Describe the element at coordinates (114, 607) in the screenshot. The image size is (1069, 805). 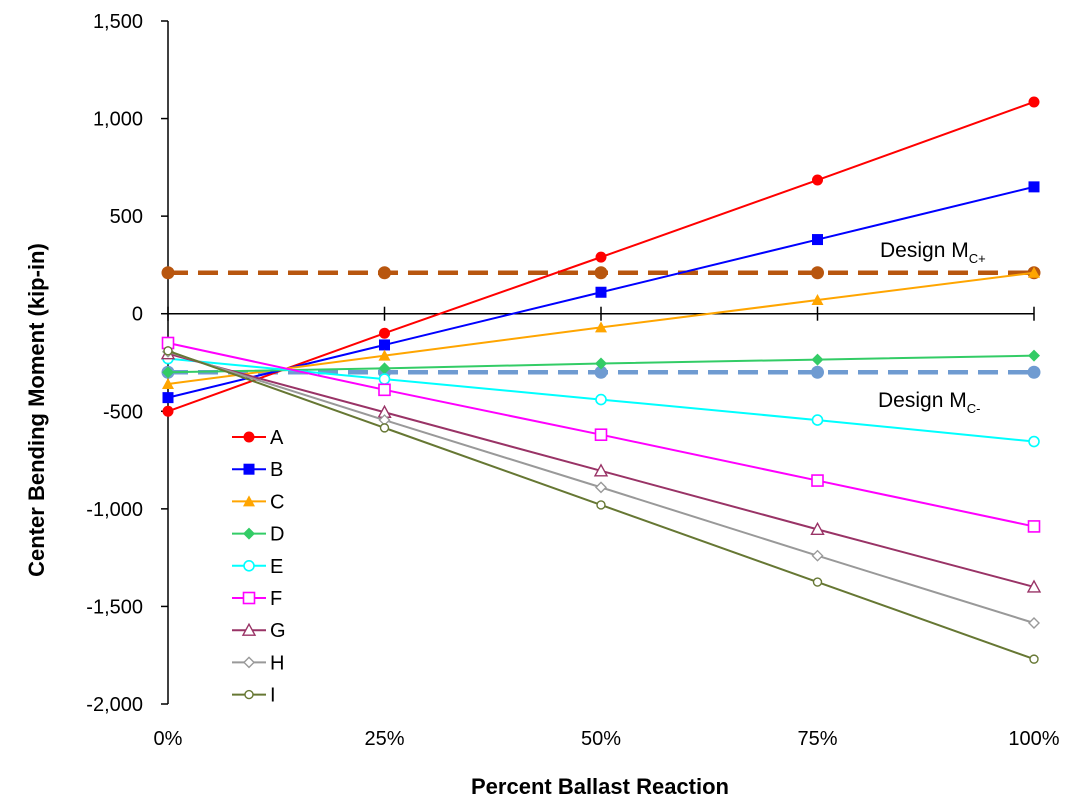
I see `y-tick-label: -1,500` at that location.